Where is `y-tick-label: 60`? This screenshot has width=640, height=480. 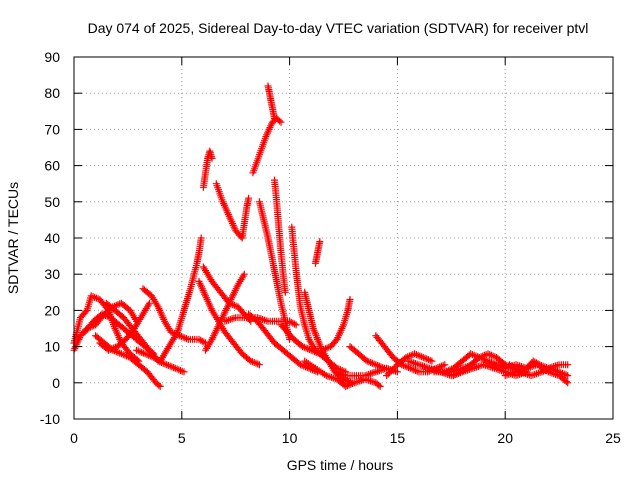 y-tick-label: 60 is located at coordinates (52, 166).